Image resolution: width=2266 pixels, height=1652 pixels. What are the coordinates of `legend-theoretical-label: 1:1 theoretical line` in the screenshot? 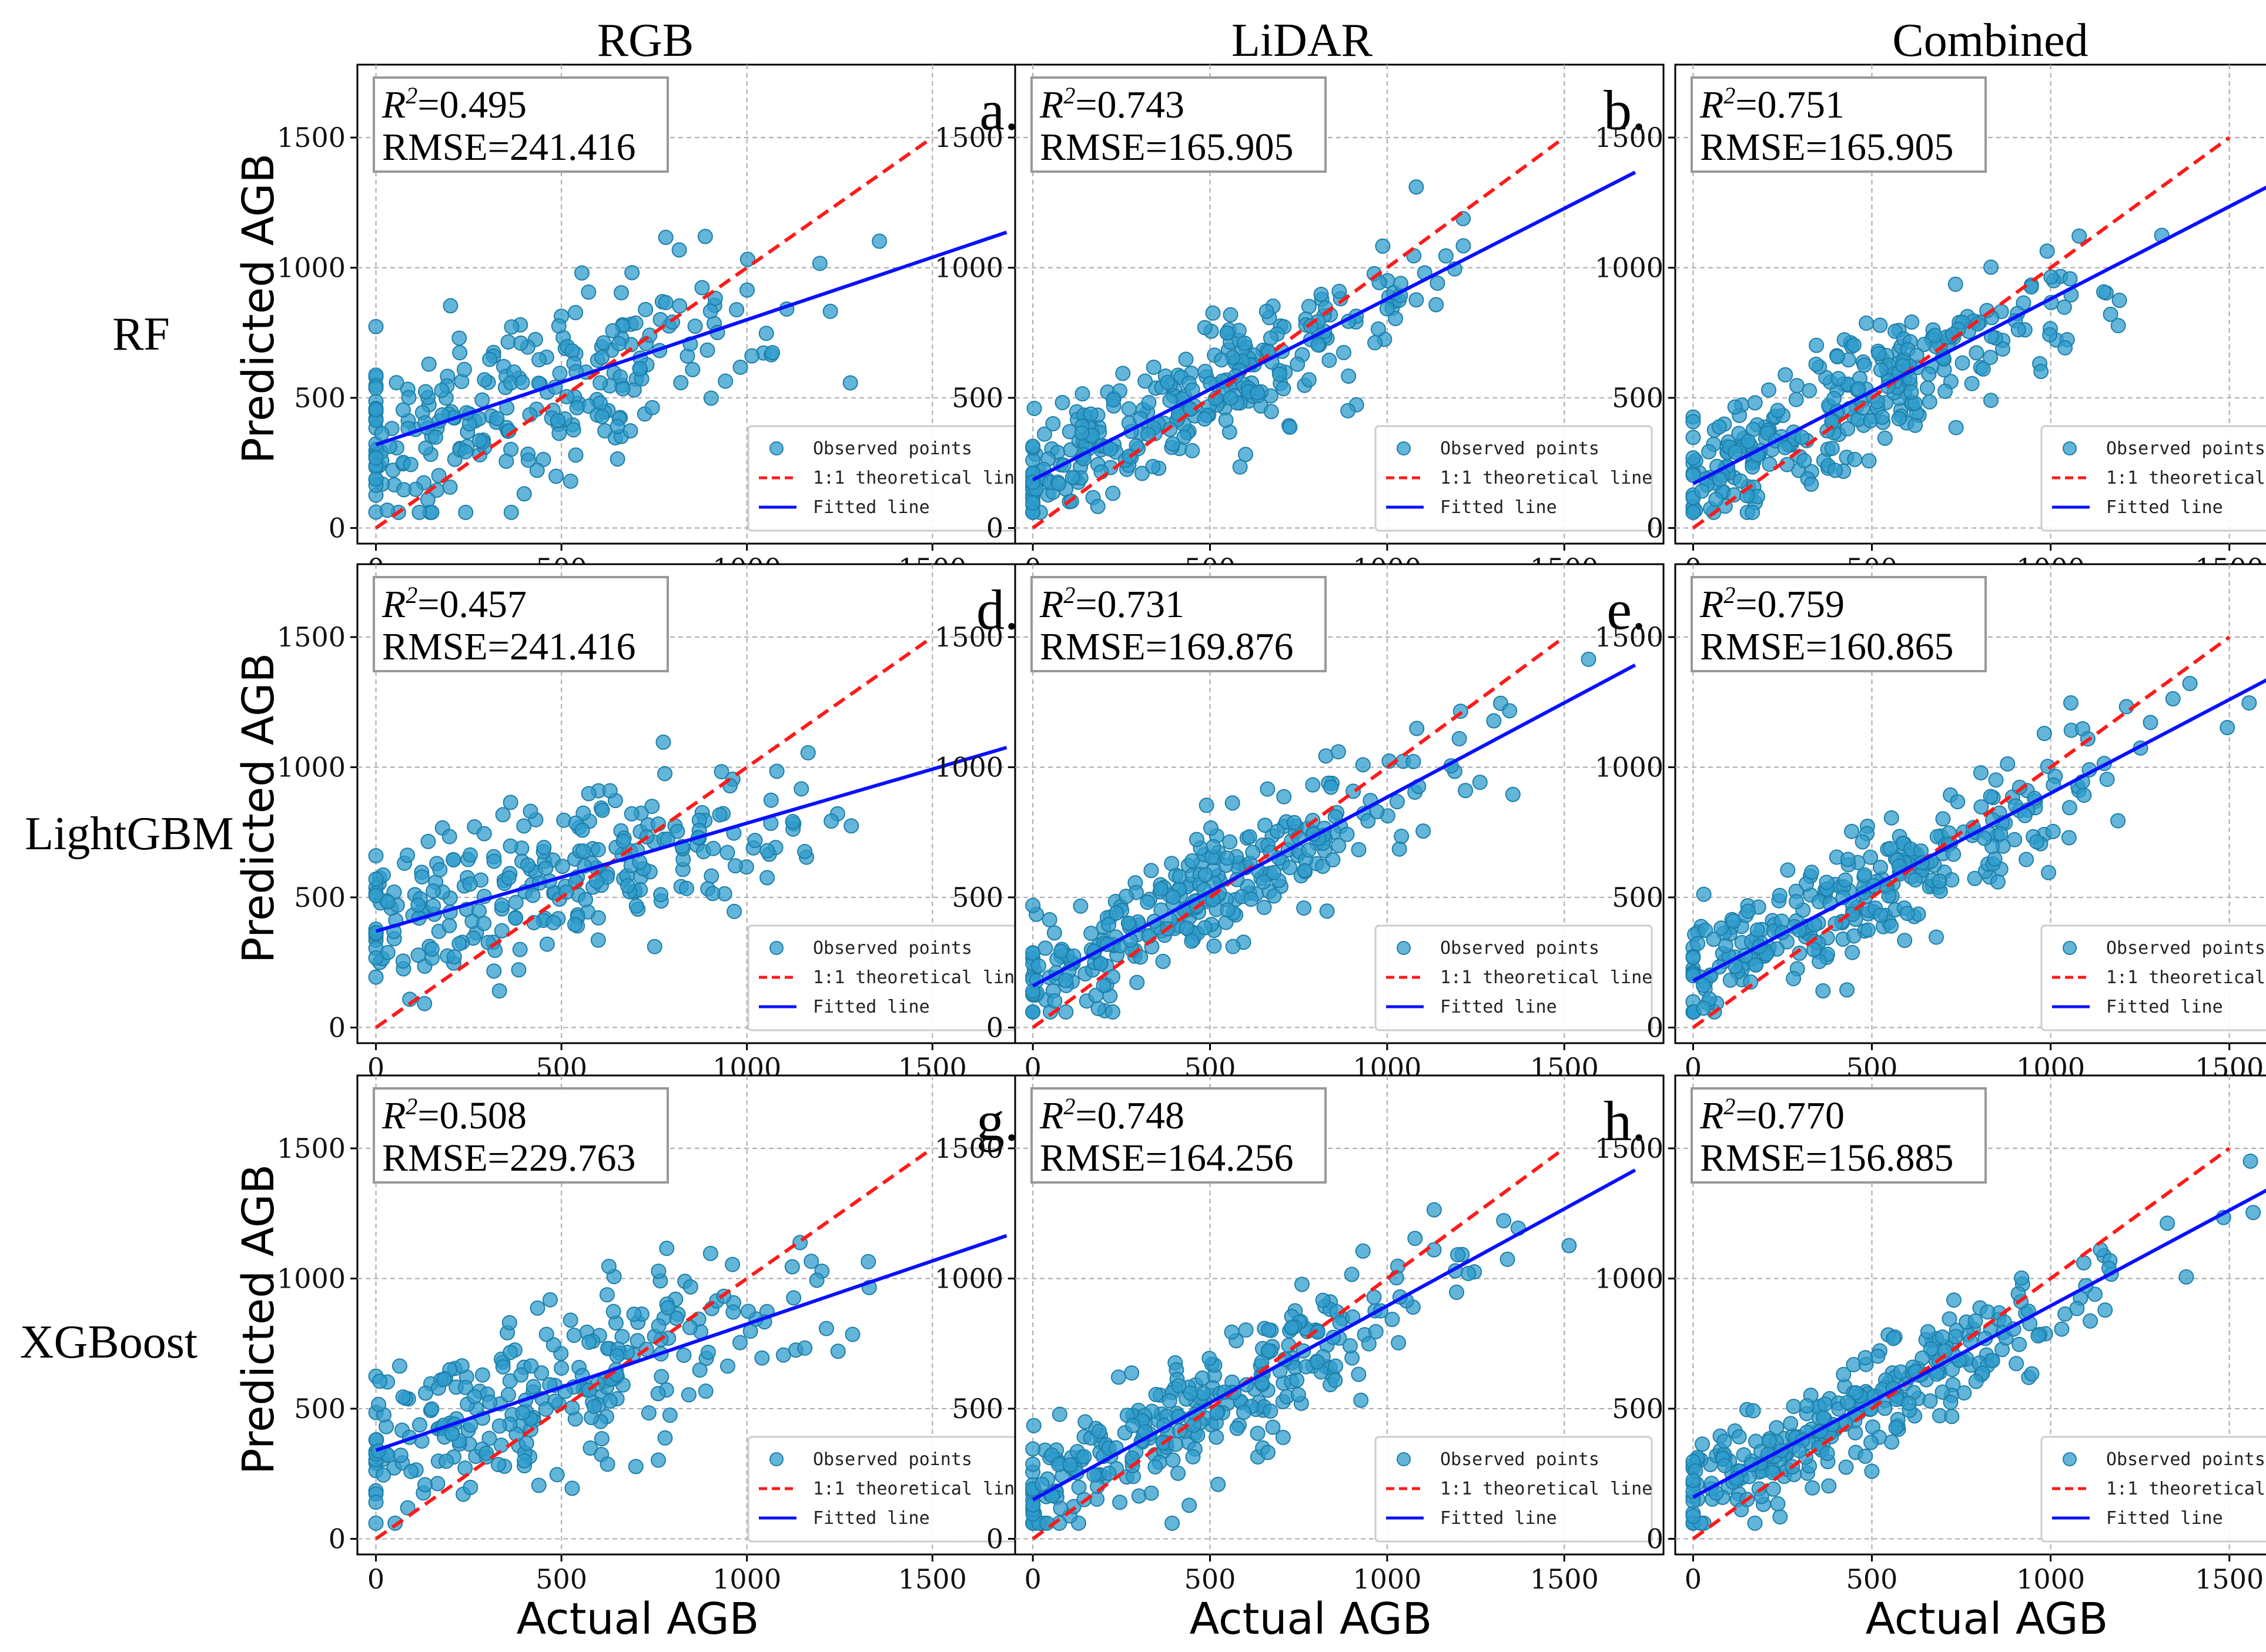 It's located at (919, 478).